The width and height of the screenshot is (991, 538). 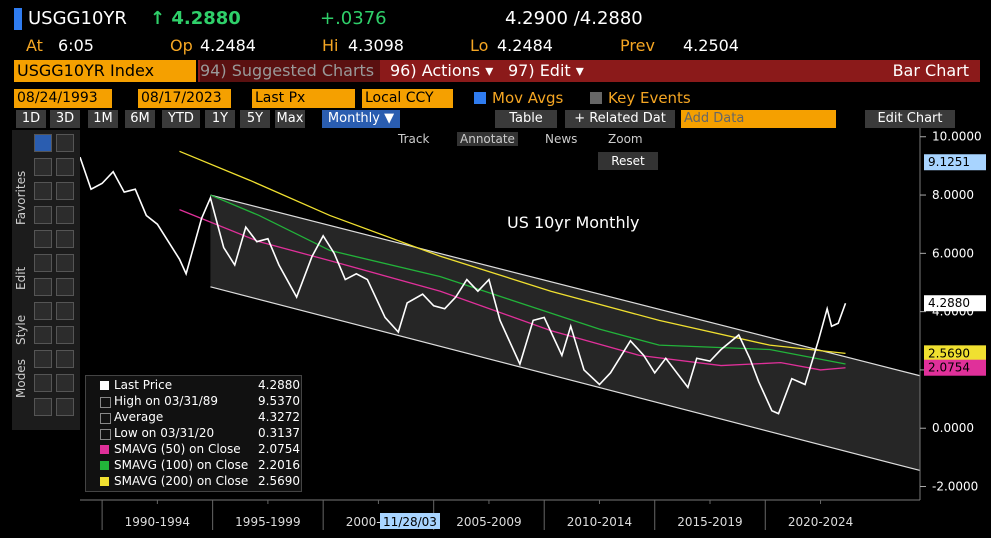 I want to click on end-date: 08/17/2023, so click(x=184, y=98).